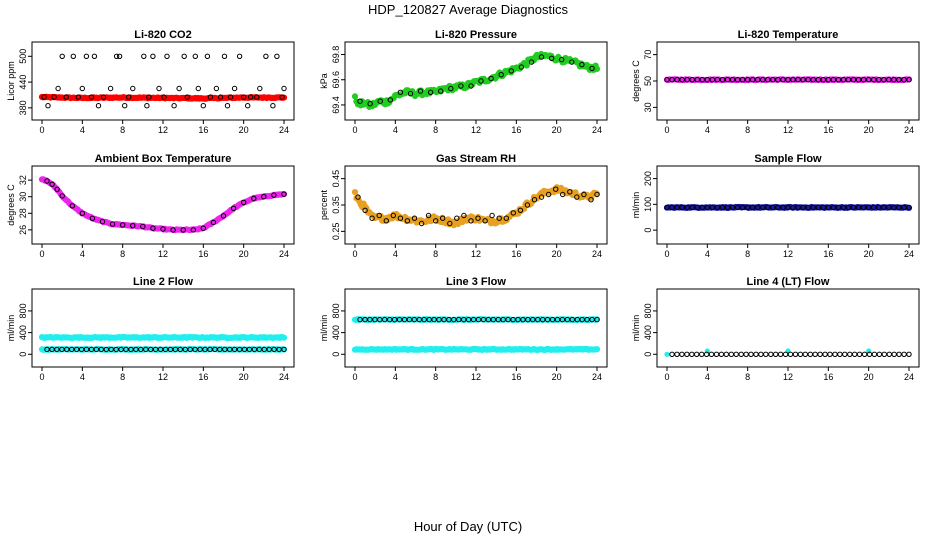  I want to click on x-tick-label: 4, so click(707, 130).